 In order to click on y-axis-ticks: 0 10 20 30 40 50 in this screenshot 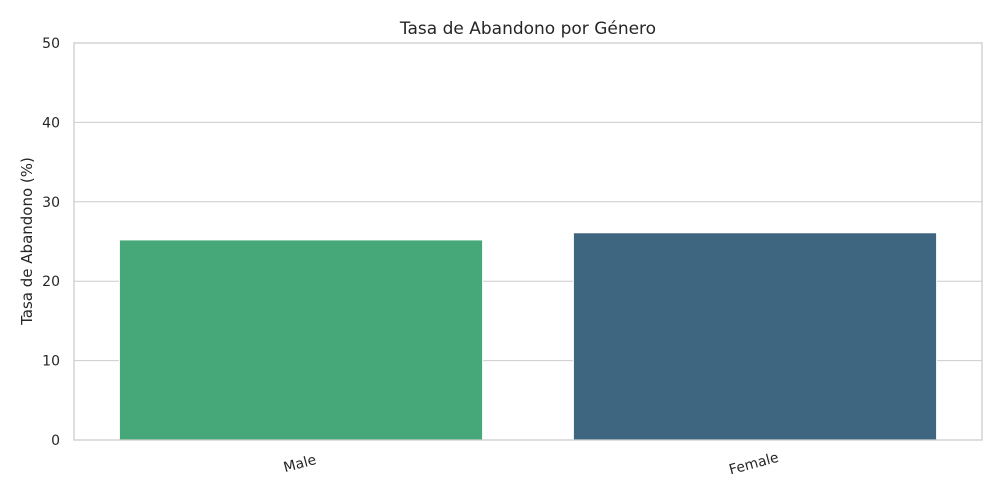, I will do `click(51, 242)`.